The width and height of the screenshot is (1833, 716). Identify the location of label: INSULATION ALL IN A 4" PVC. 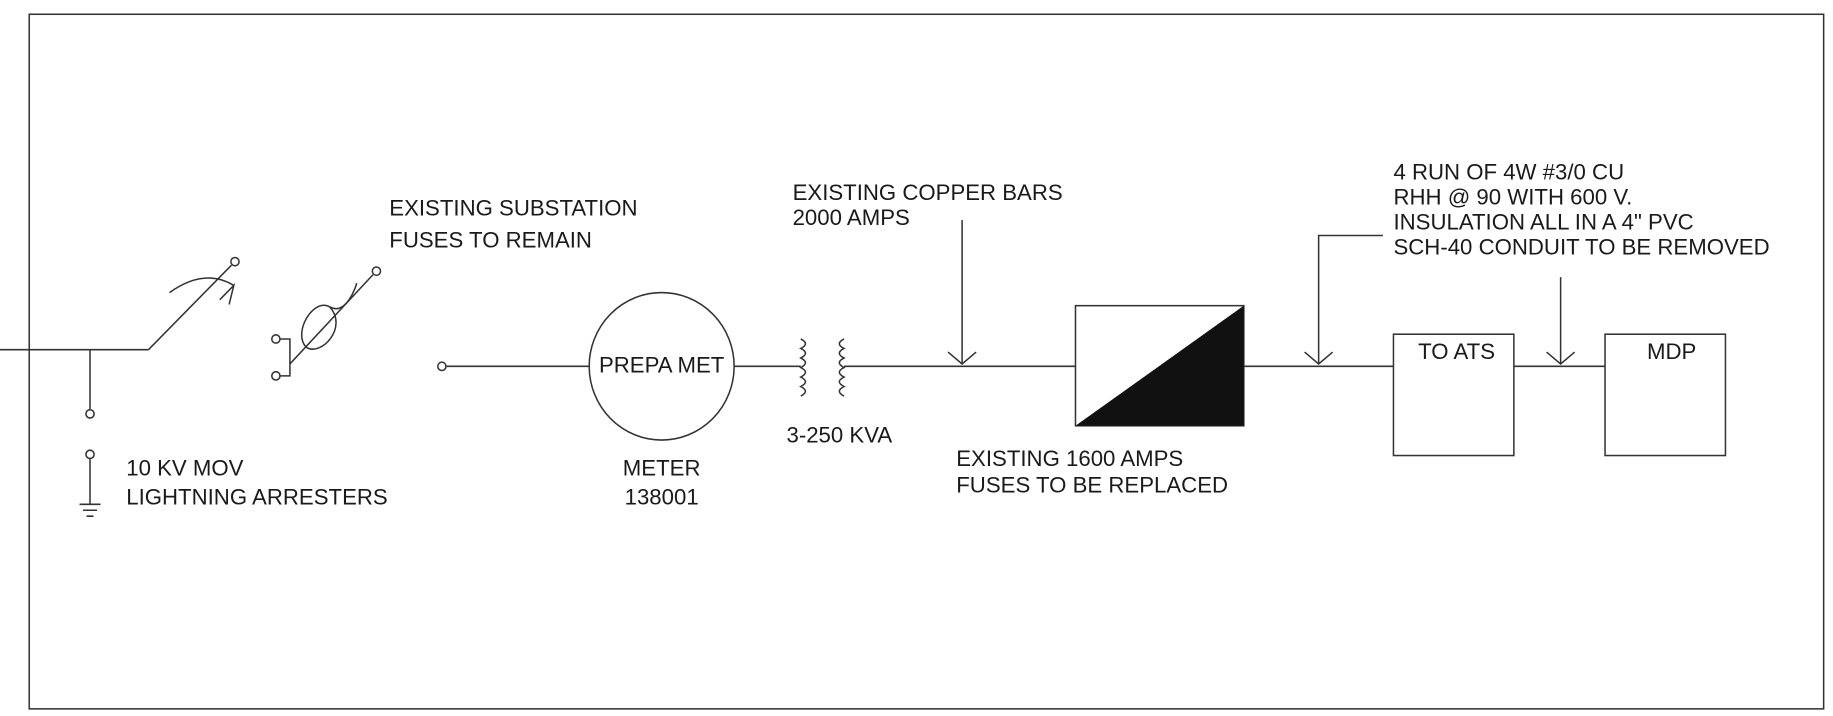
(1543, 221).